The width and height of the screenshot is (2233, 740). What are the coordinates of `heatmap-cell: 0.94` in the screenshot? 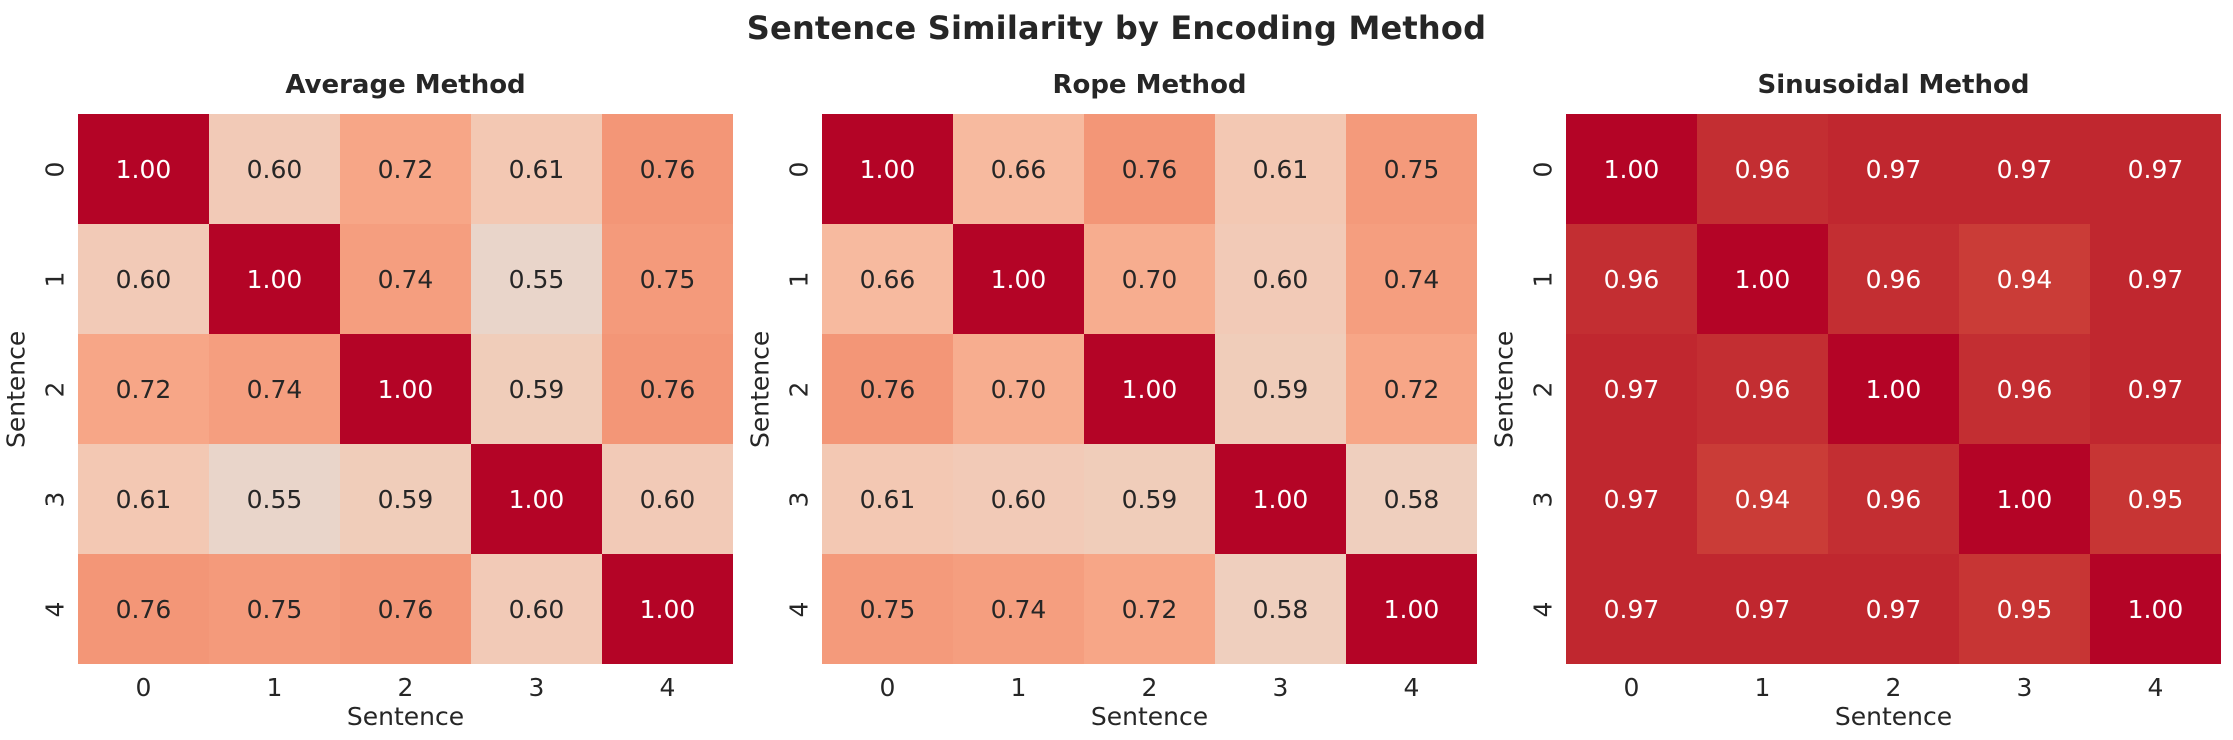 It's located at (2024, 279).